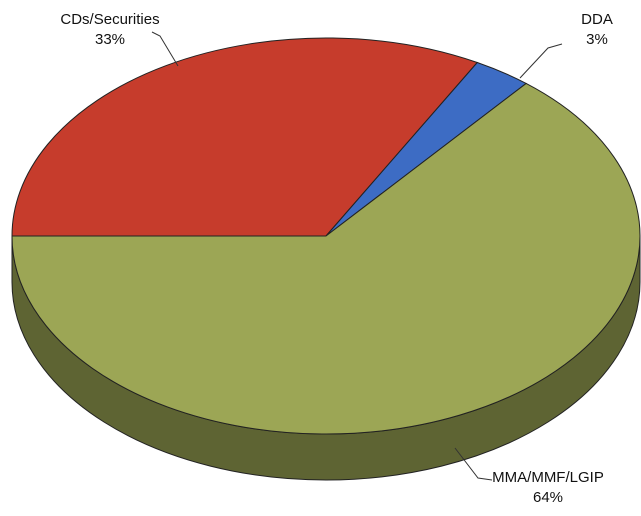 Image resolution: width=641 pixels, height=516 pixels. I want to click on slice-label: MMA/MMF/LGIP, so click(548, 477).